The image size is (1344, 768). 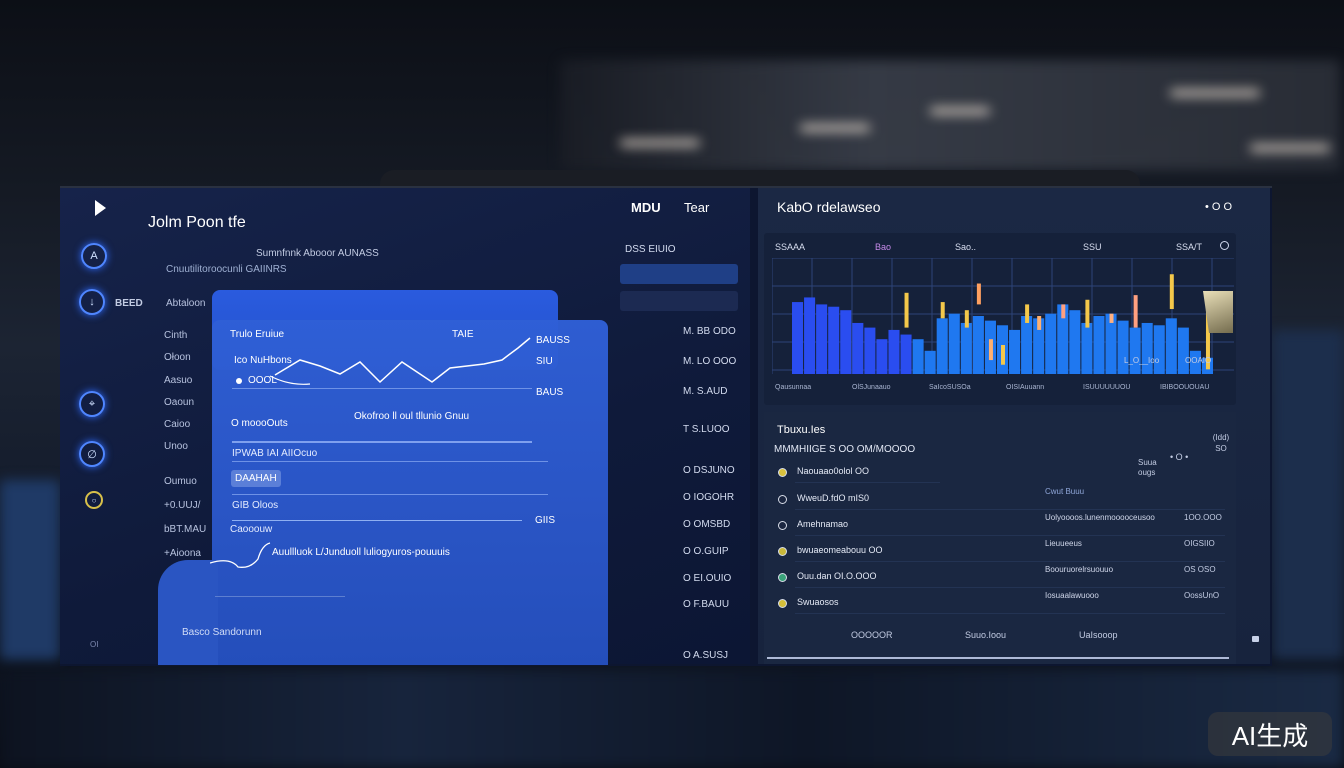 What do you see at coordinates (790, 247) in the screenshot?
I see `chart-label: SSAAA` at bounding box center [790, 247].